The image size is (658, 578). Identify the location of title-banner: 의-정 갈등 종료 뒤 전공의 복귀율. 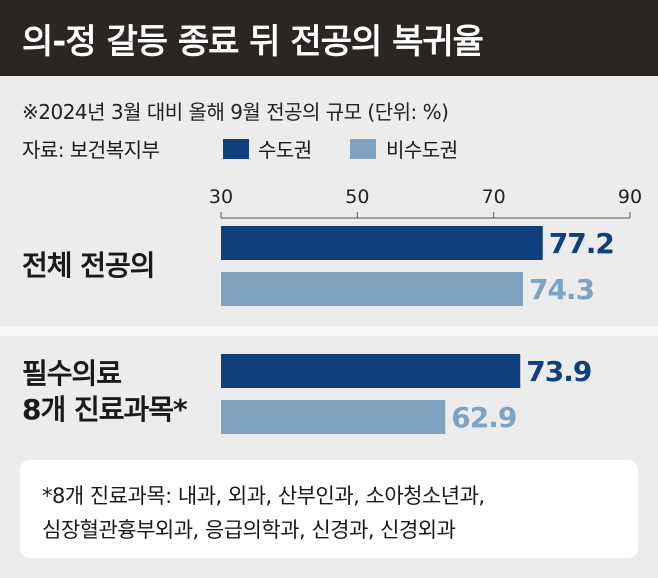
(329, 38).